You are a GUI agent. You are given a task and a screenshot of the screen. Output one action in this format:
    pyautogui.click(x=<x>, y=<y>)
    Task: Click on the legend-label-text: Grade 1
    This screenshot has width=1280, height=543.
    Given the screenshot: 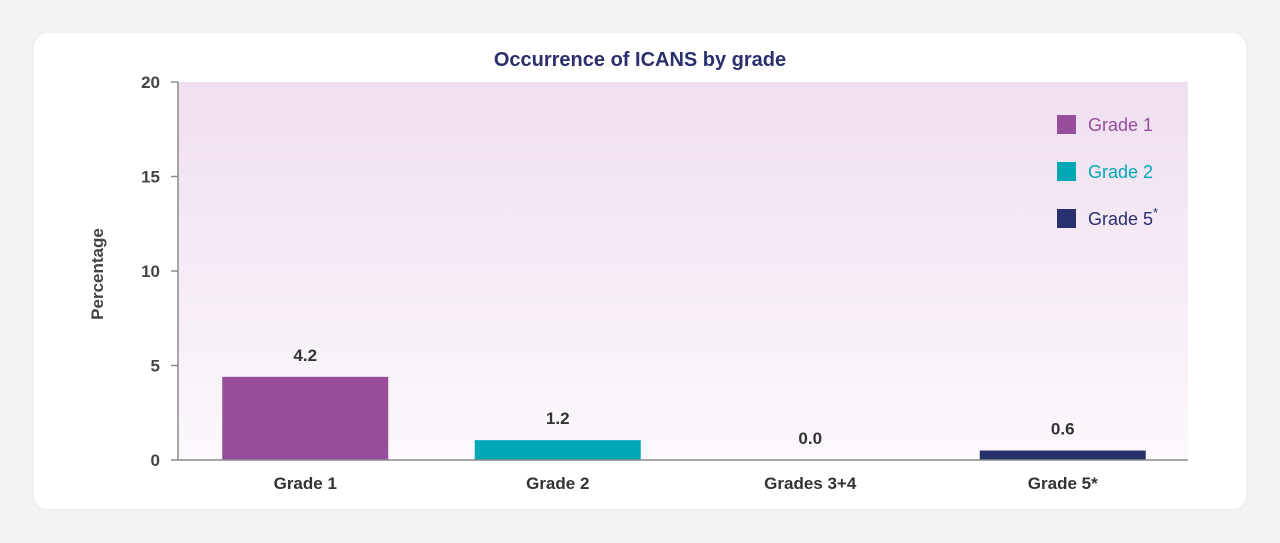 What is the action you would take?
    pyautogui.click(x=1120, y=125)
    